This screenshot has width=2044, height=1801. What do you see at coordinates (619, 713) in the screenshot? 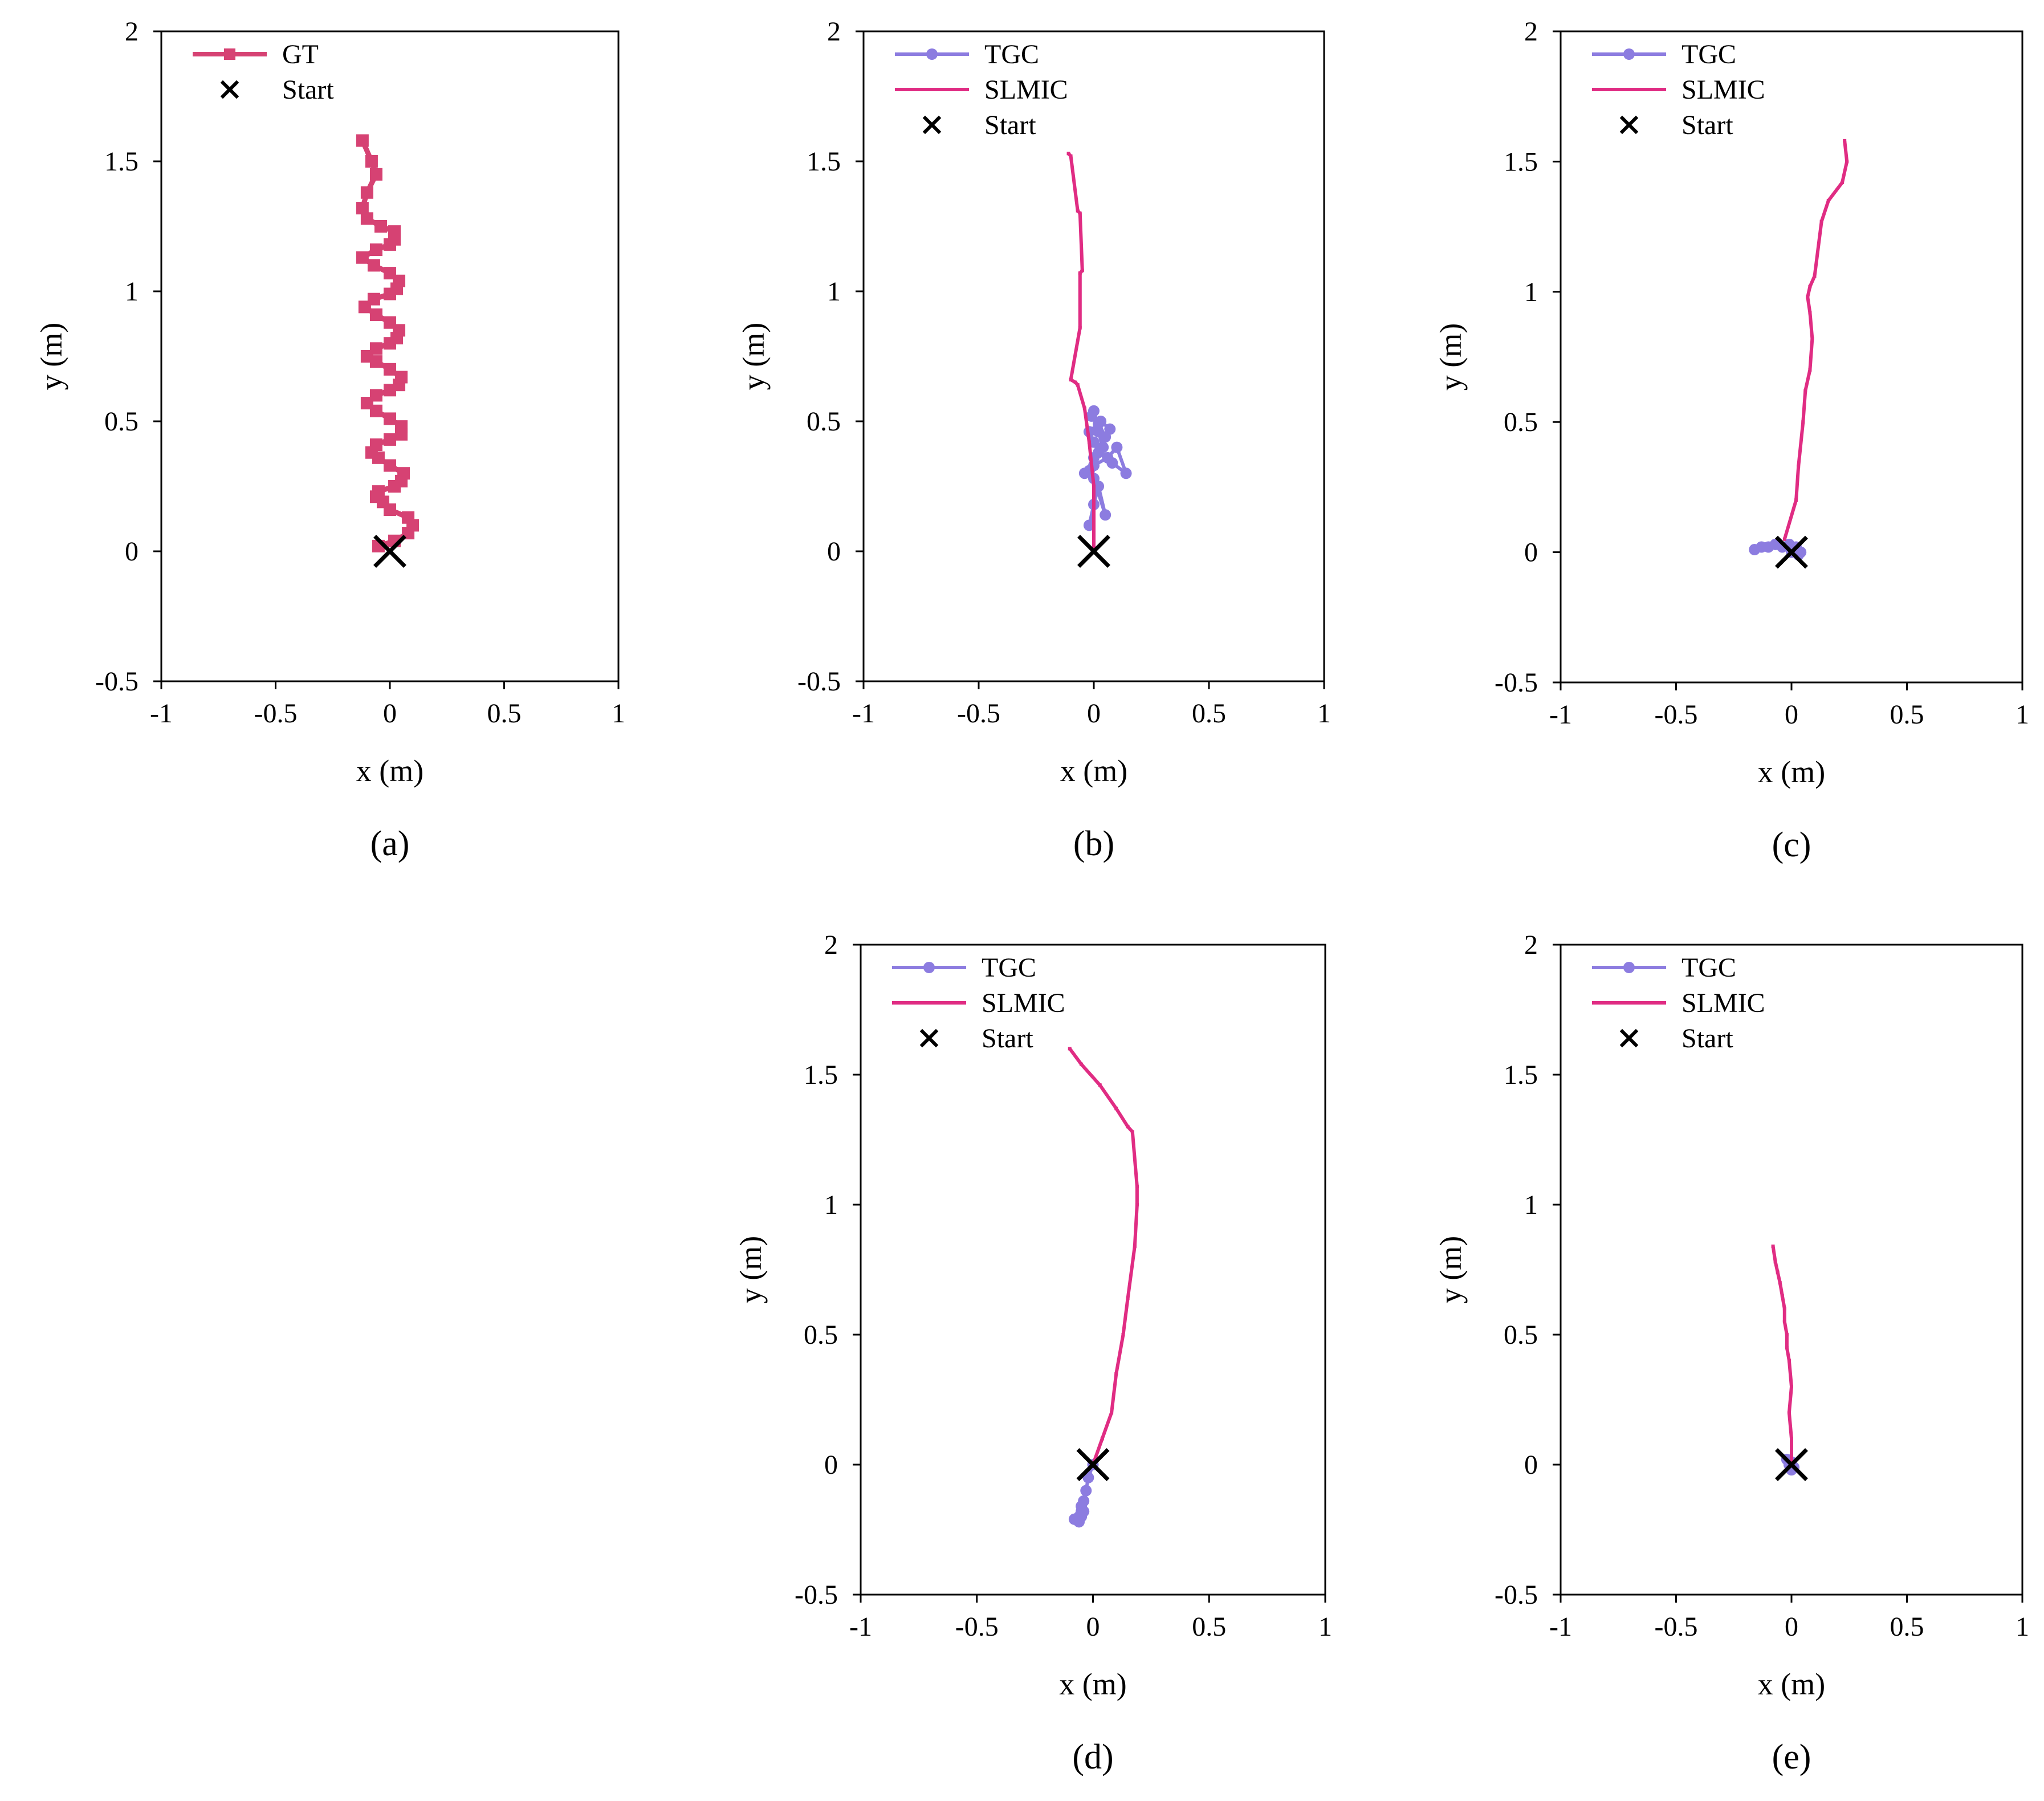
I see `x-tick-label: 1` at bounding box center [619, 713].